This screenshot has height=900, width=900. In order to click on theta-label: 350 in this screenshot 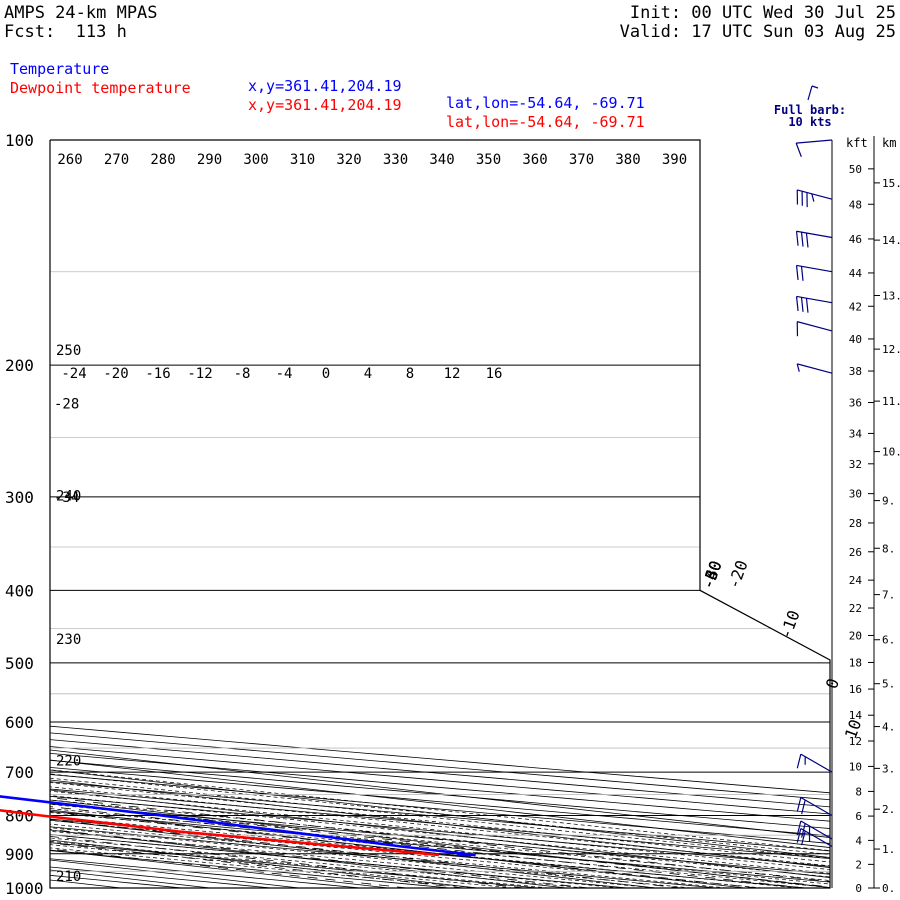, I will do `click(488, 160)`.